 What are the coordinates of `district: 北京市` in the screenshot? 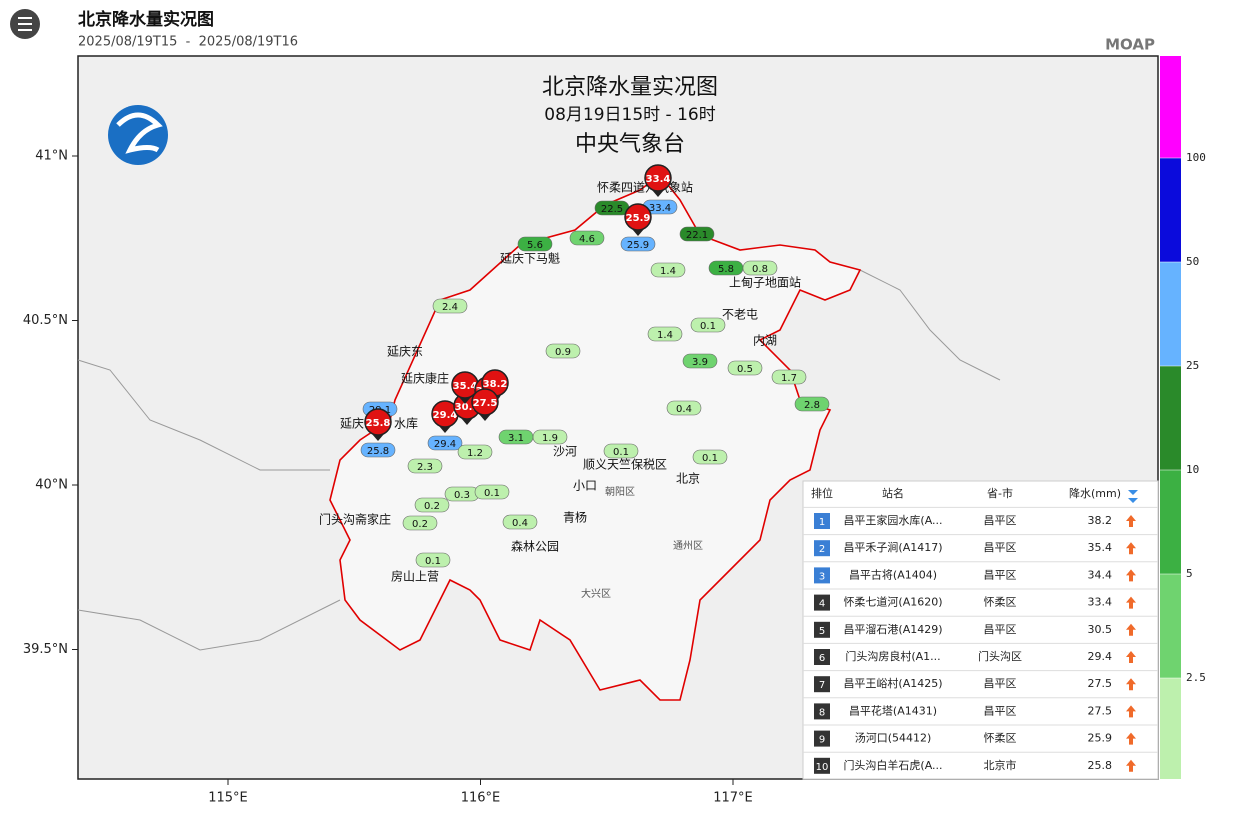 It's located at (1000, 765).